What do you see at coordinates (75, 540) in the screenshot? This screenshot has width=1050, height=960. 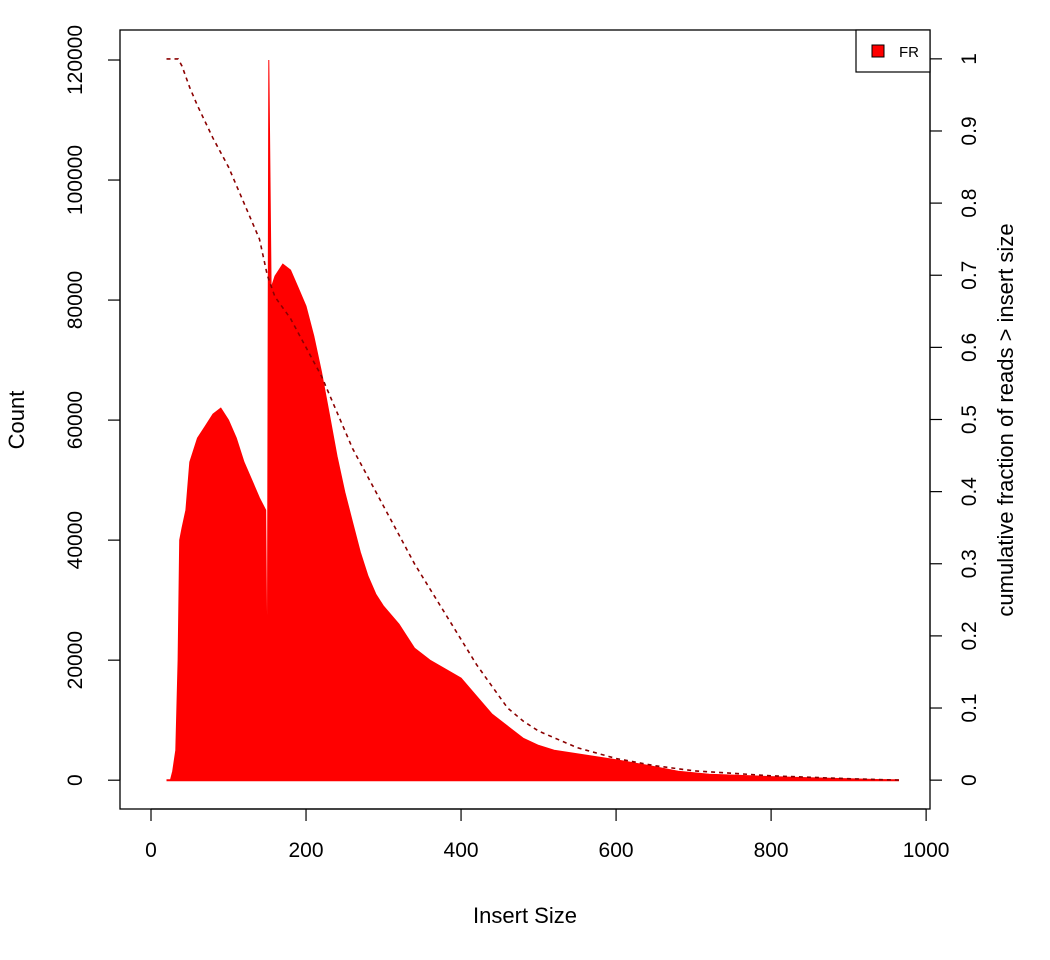 I see `y-tick-label: 40000` at bounding box center [75, 540].